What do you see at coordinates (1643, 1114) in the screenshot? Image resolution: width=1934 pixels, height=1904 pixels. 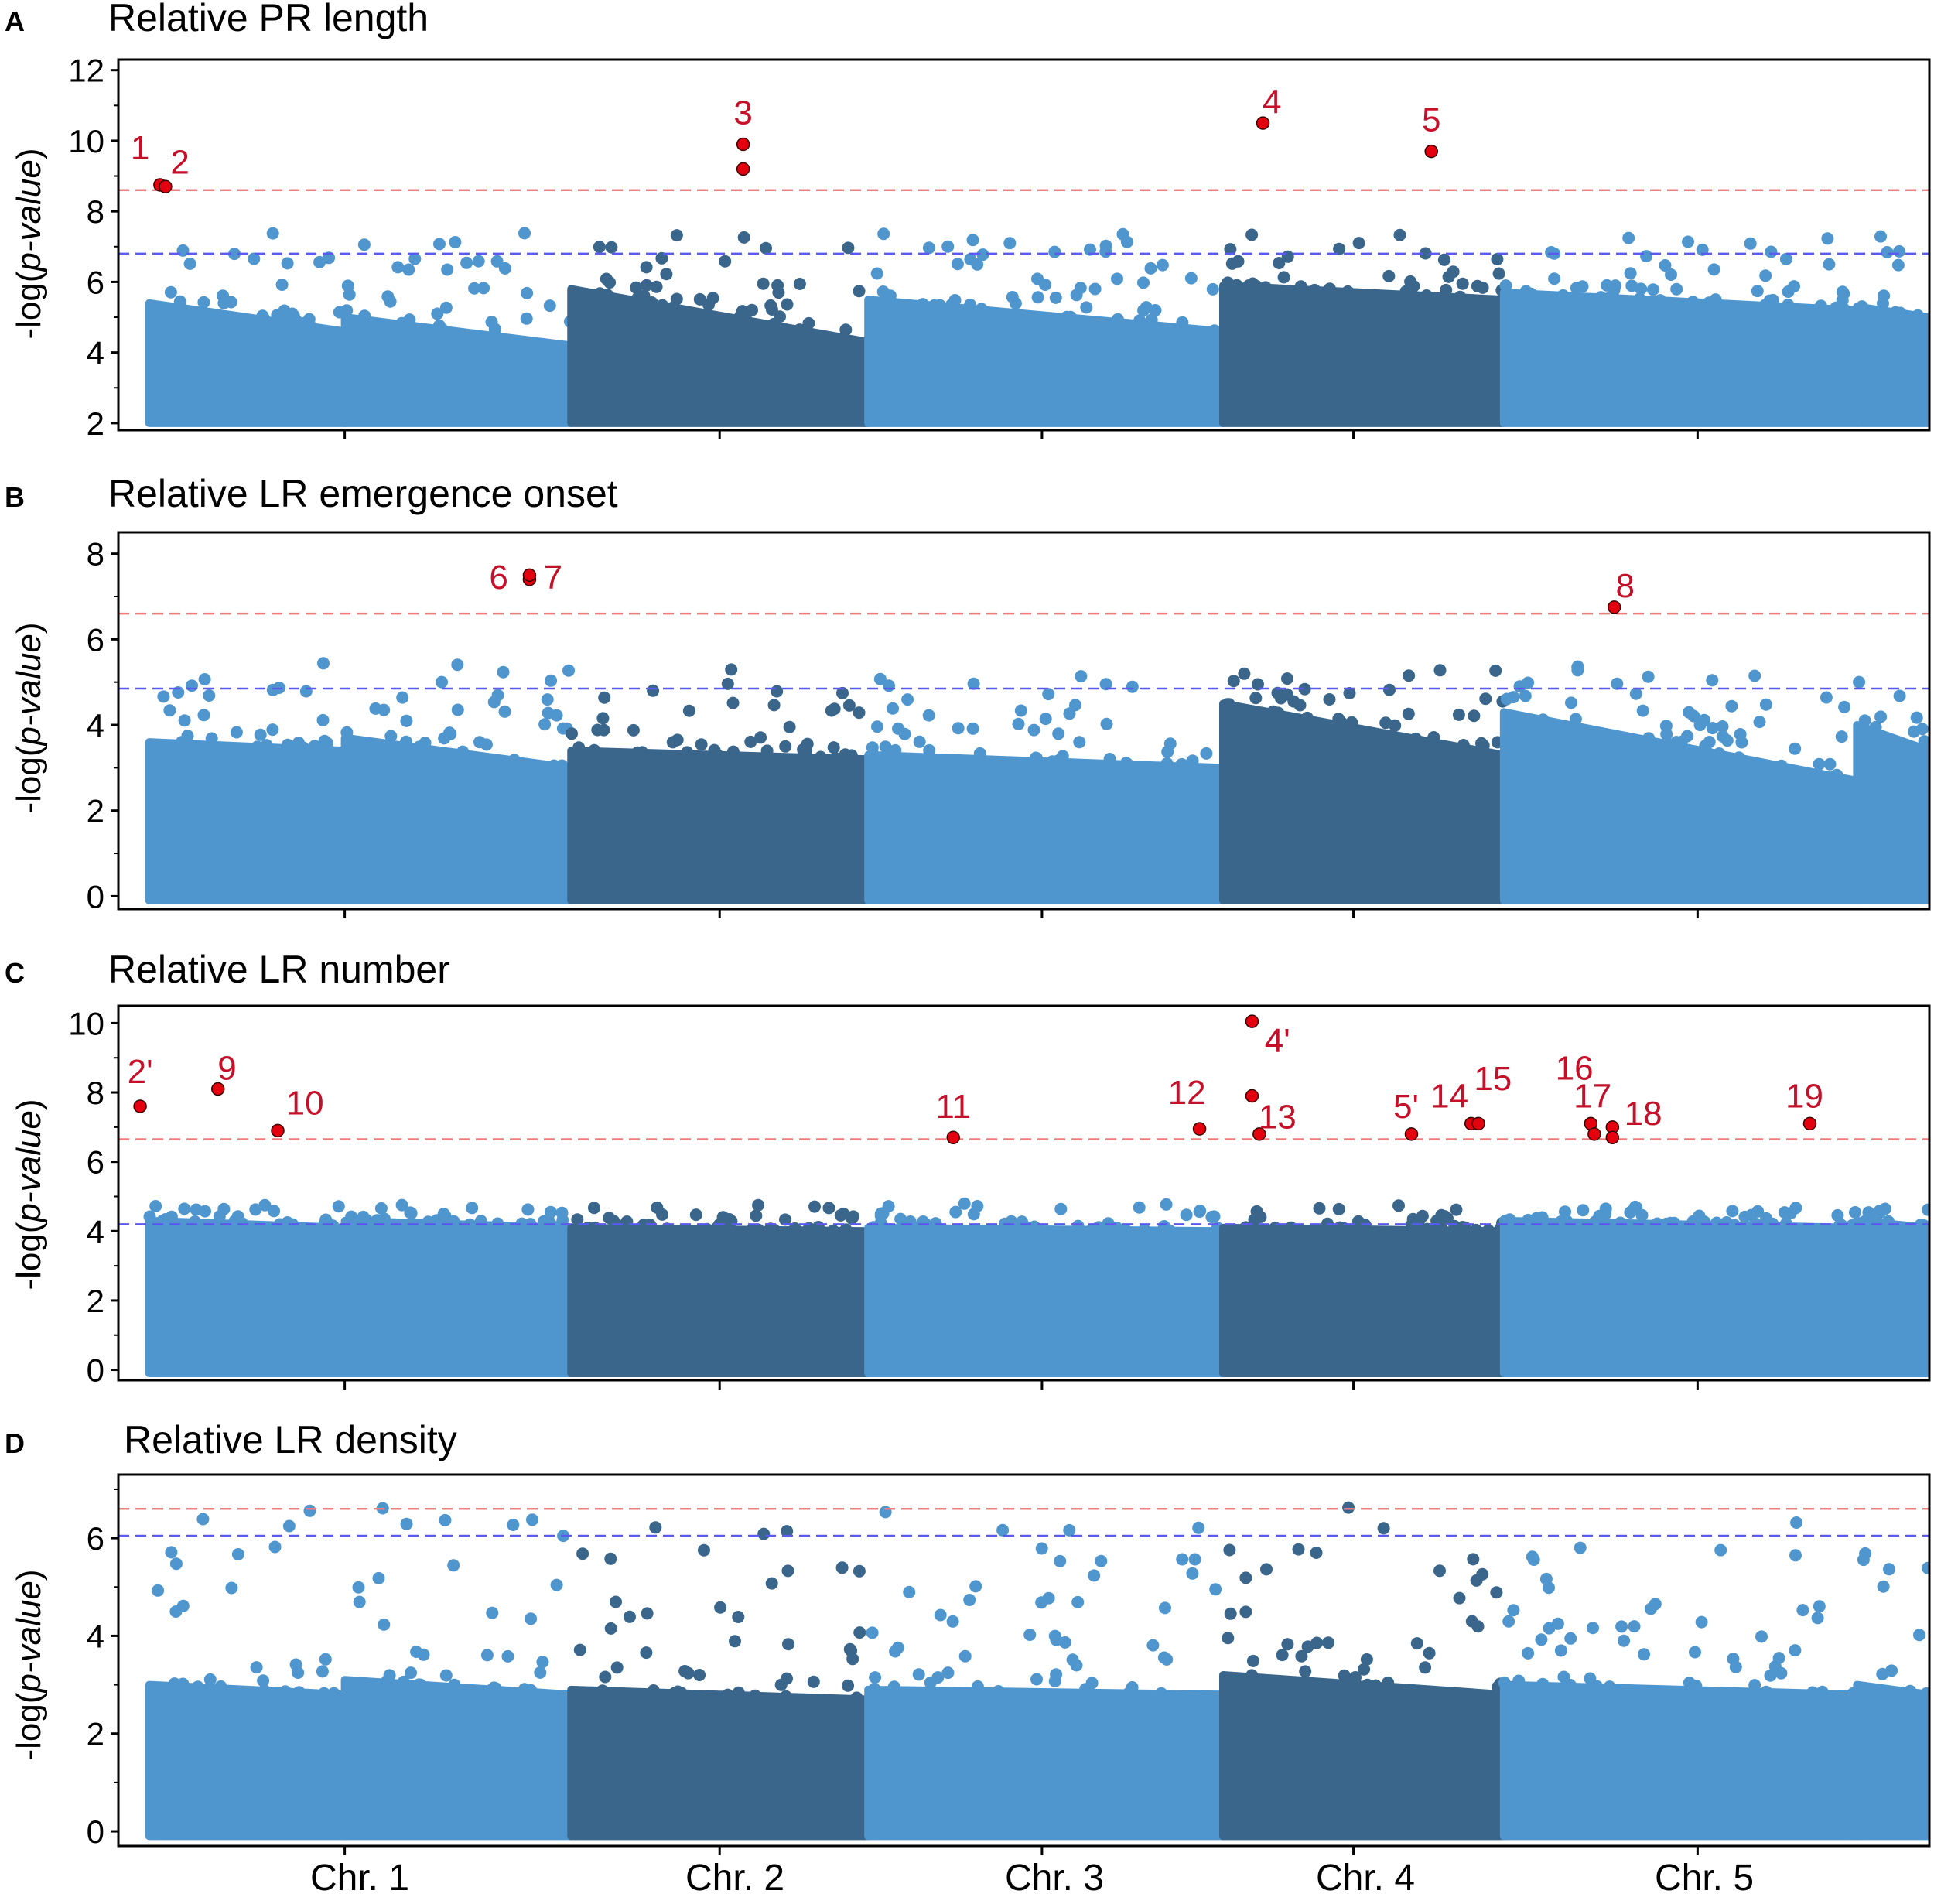 I see `snp-label-18: 18` at bounding box center [1643, 1114].